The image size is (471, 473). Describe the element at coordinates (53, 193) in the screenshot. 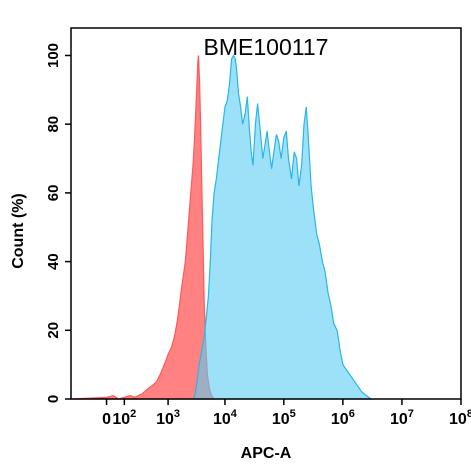

I see `y-tick-label: 60` at that location.